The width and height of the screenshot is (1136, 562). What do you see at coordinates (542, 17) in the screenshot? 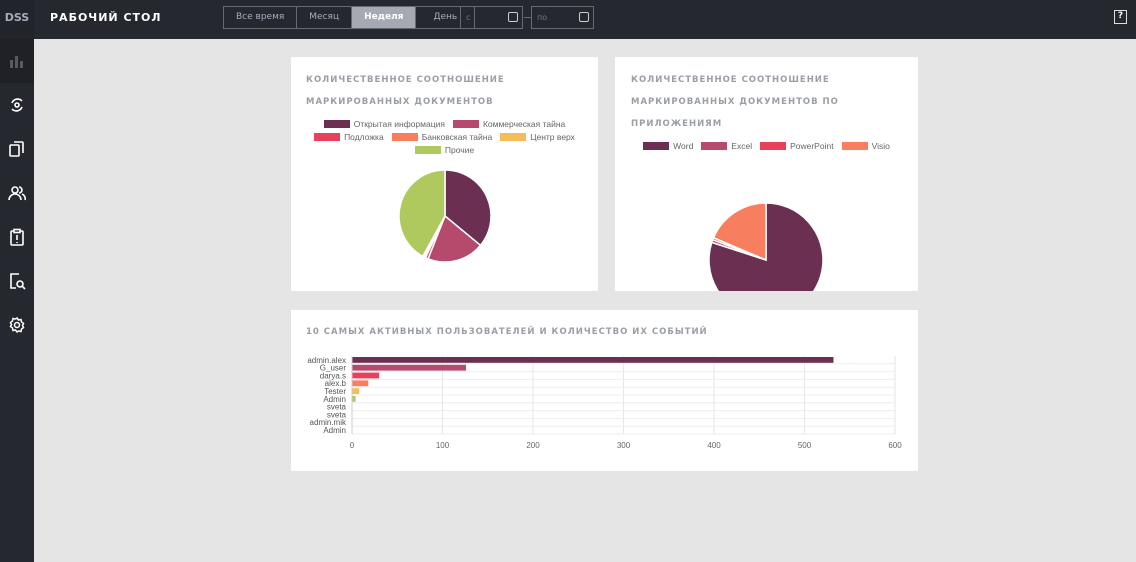
I see `date-to-placeholder: по` at bounding box center [542, 17].